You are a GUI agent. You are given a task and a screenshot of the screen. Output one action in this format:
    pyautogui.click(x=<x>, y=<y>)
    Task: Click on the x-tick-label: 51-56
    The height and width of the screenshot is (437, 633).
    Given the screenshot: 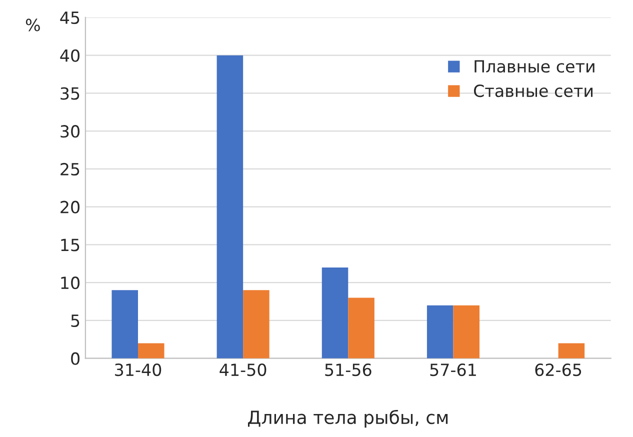 What is the action you would take?
    pyautogui.click(x=348, y=369)
    